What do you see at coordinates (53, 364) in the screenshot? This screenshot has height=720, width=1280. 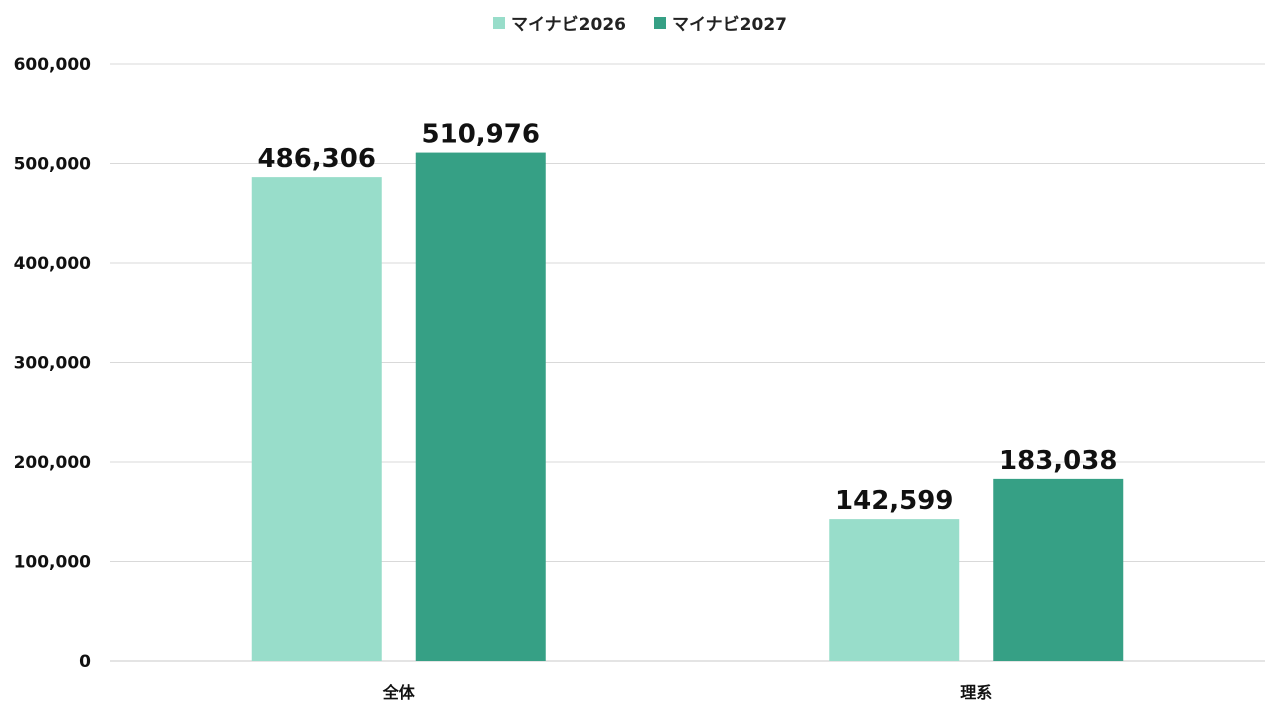 I see `y-tick-label-3: 300,000` at bounding box center [53, 364].